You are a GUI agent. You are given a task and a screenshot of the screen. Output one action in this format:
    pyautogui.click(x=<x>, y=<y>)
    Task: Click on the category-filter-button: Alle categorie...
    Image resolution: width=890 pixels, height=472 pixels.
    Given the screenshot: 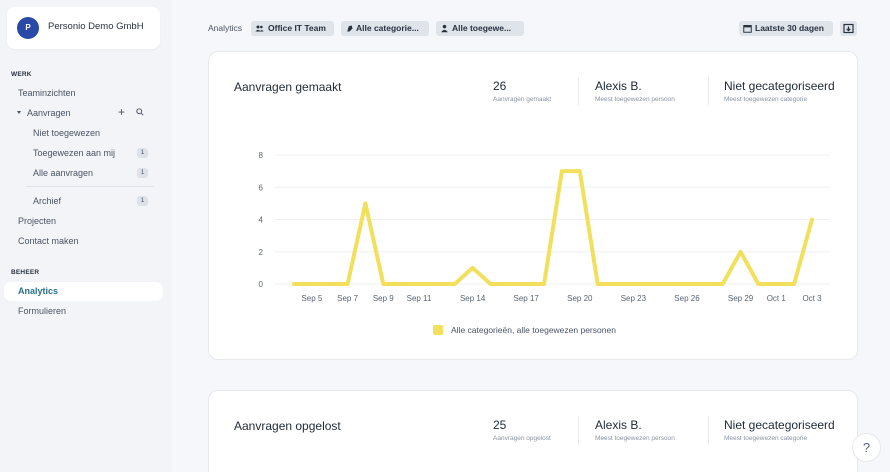 What is the action you would take?
    pyautogui.click(x=385, y=28)
    